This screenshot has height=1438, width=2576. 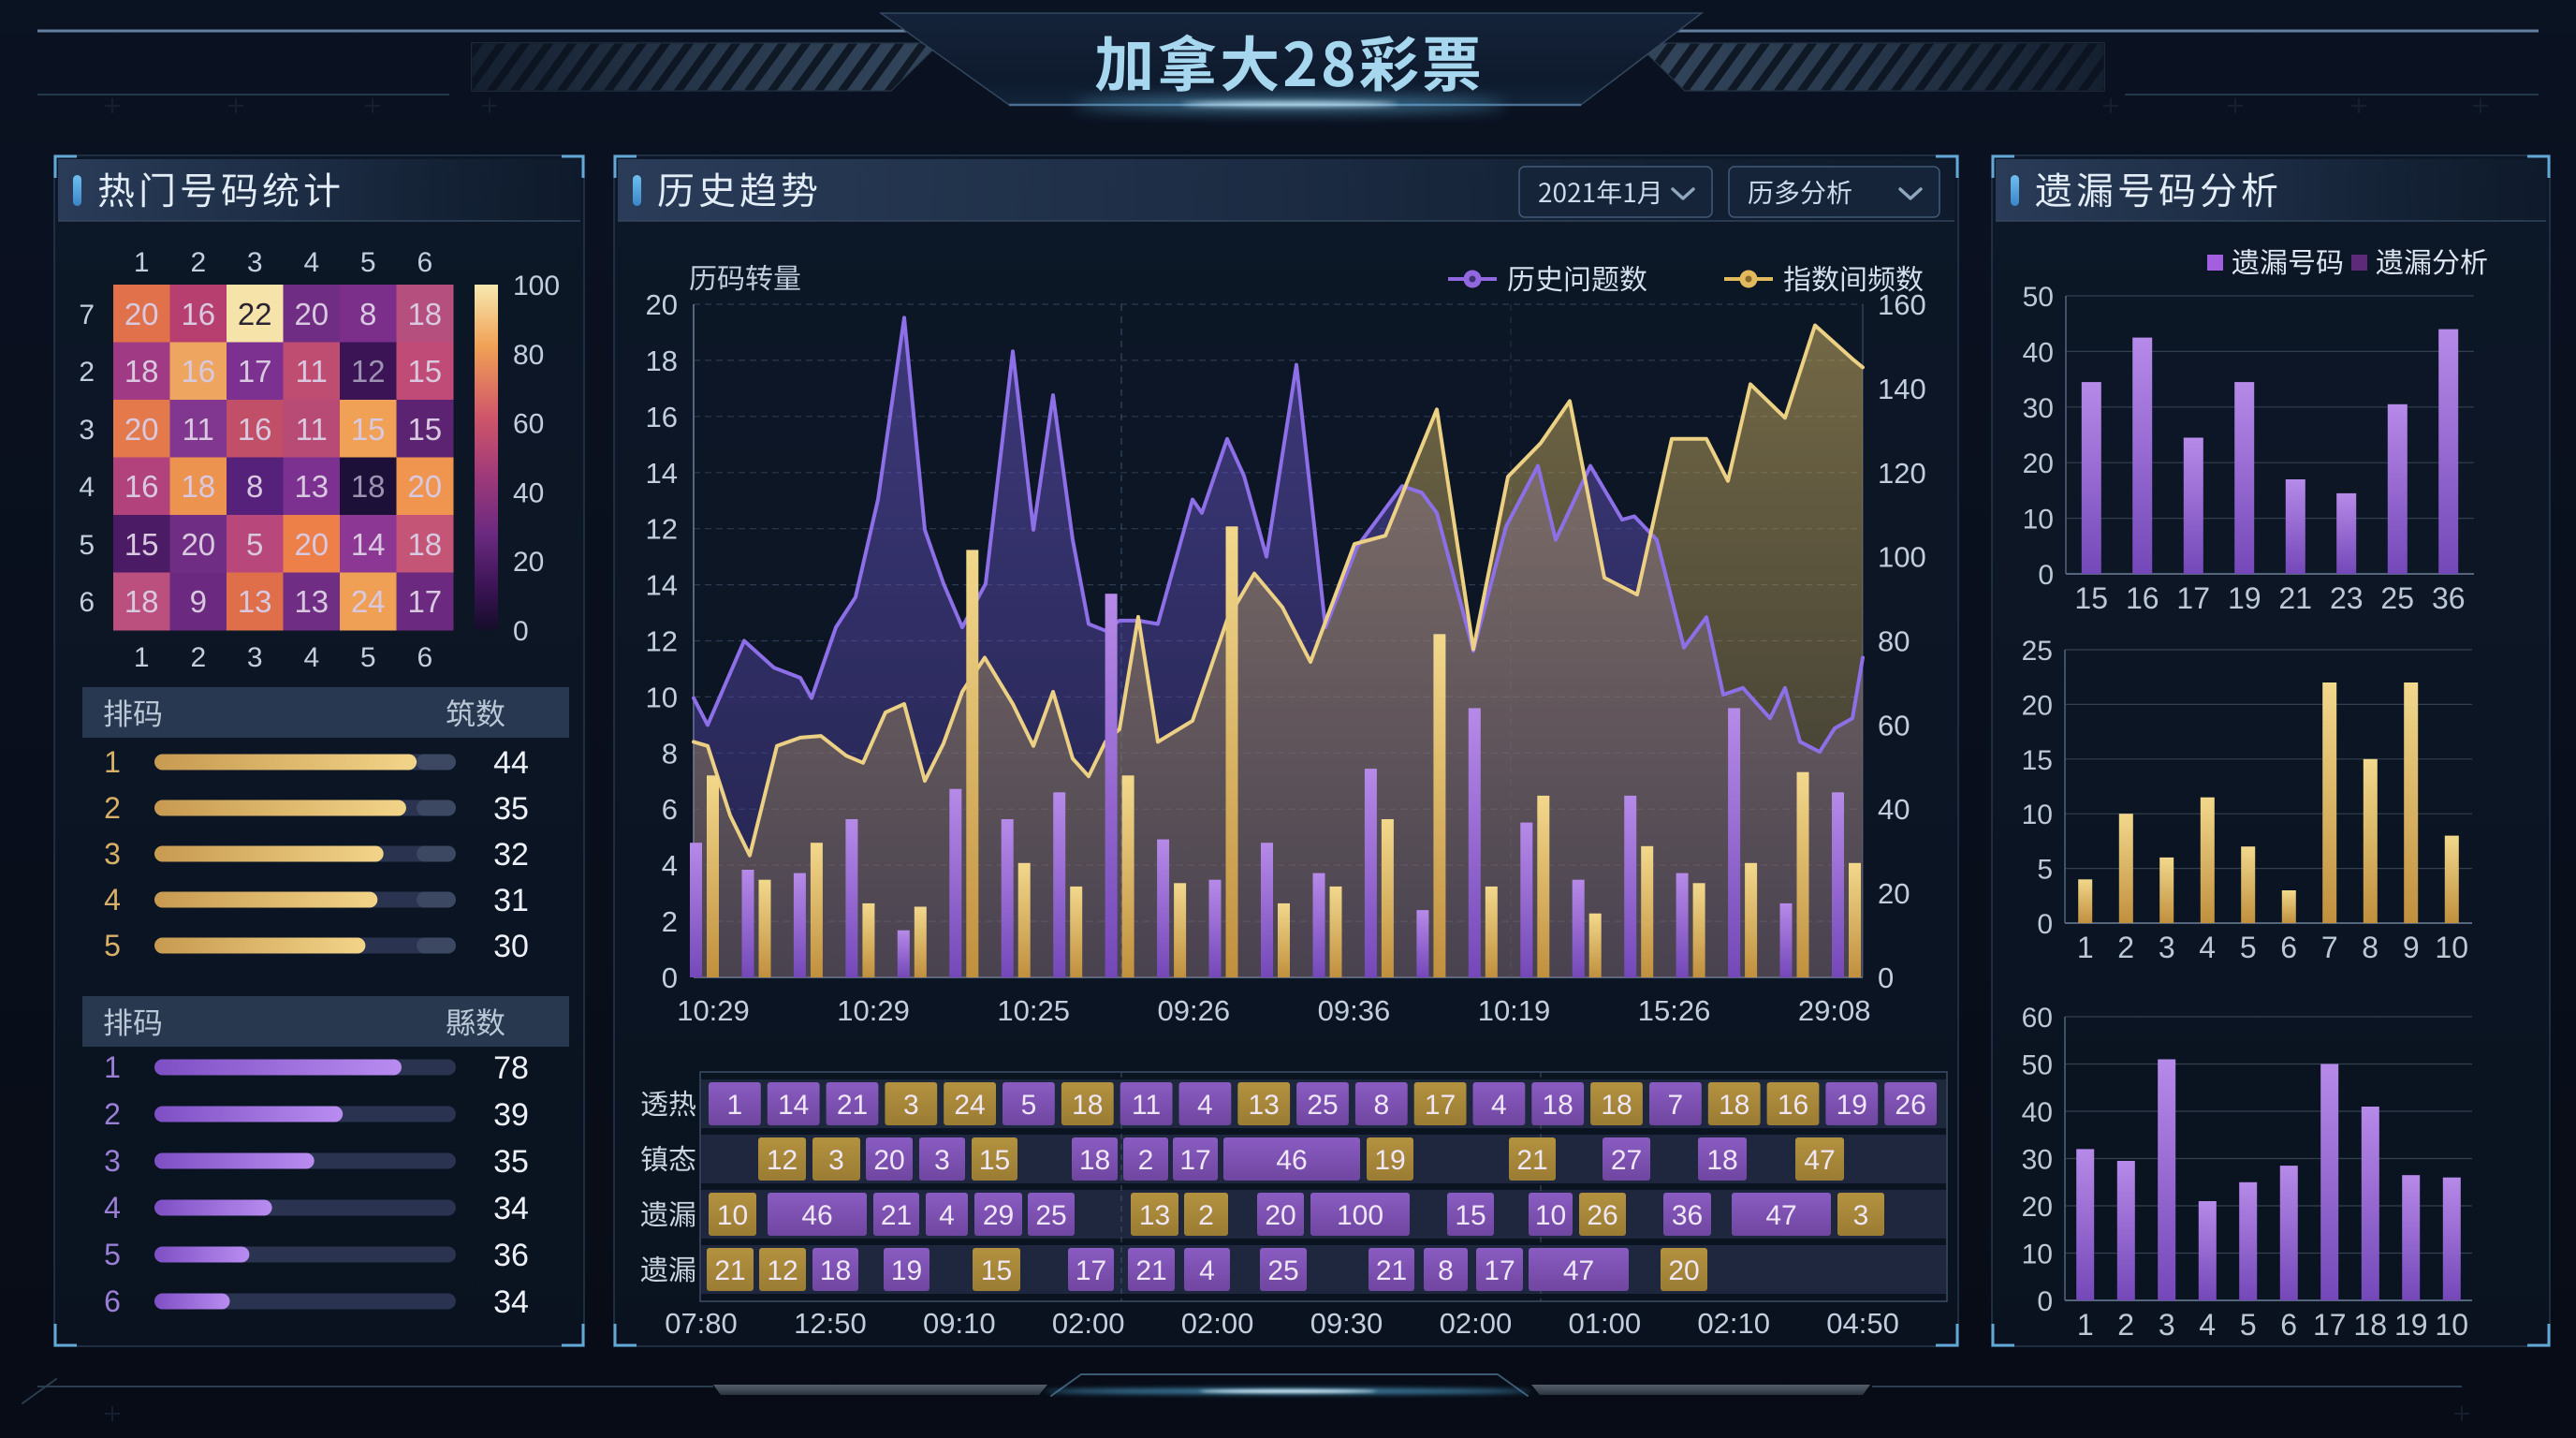 What do you see at coordinates (255, 314) in the screenshot?
I see `svg-text: 22` at bounding box center [255, 314].